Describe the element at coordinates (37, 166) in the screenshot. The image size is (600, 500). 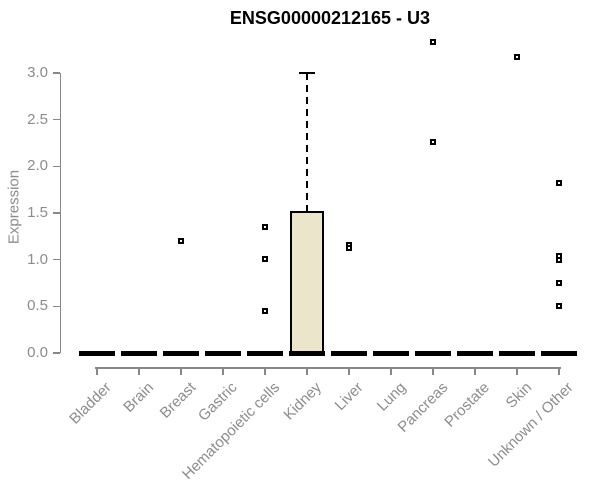
I see `y-tick-label: 2.0` at that location.